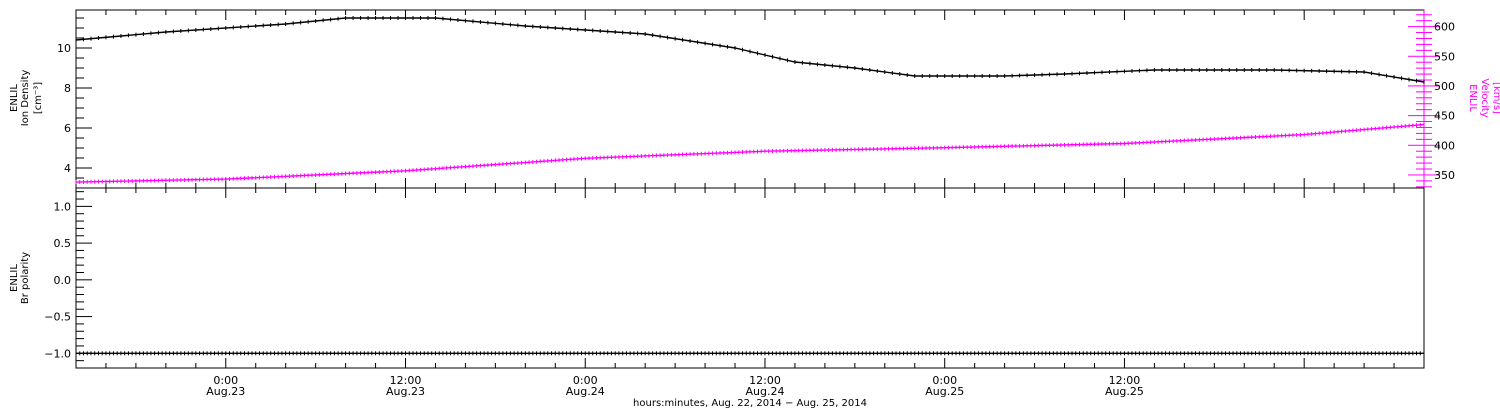 This screenshot has height=410, width=1500. Describe the element at coordinates (14, 278) in the screenshot. I see `polarity-axis-title-line1: ENLIL` at that location.